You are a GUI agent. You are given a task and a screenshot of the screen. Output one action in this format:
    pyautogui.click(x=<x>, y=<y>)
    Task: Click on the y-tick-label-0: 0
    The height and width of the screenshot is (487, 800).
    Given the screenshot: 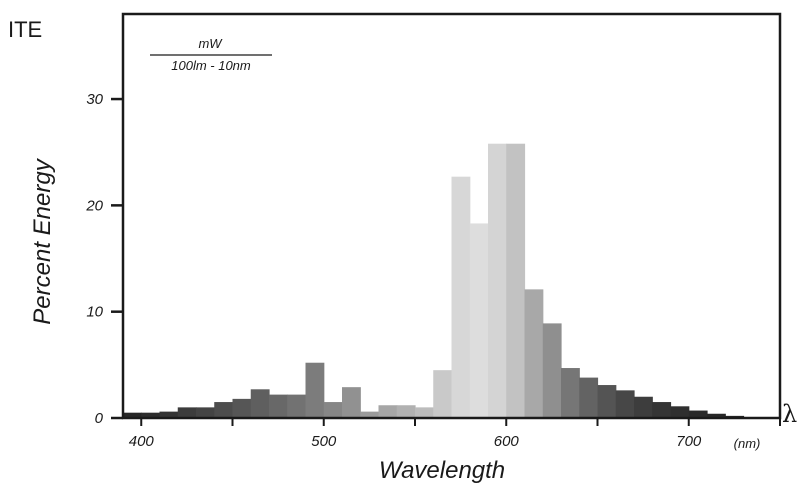 What is the action you would take?
    pyautogui.click(x=99, y=418)
    